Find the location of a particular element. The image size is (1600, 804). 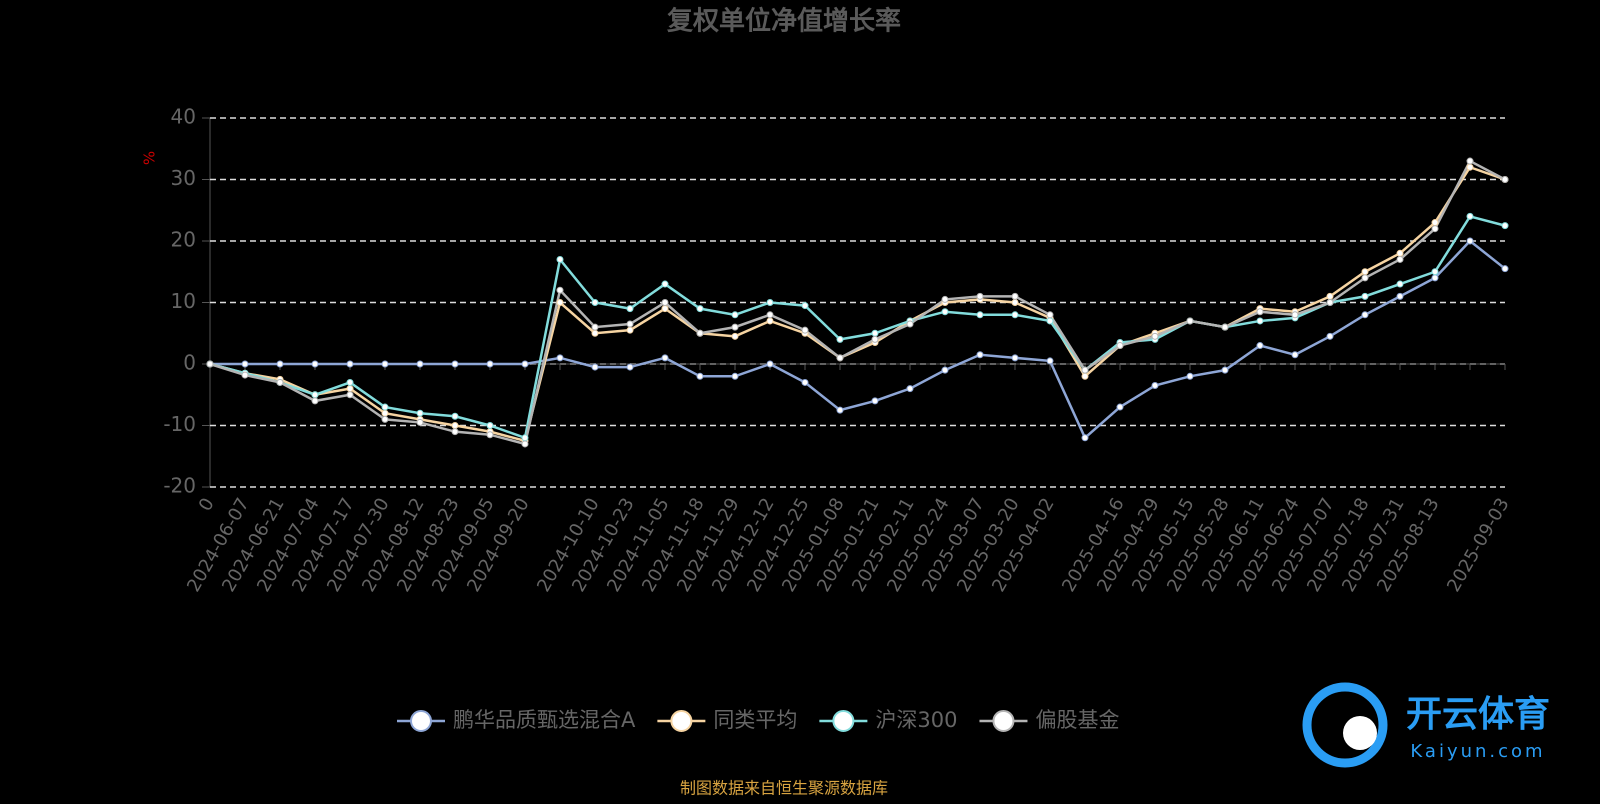

x-tick-label: 0 is located at coordinates (207, 505).